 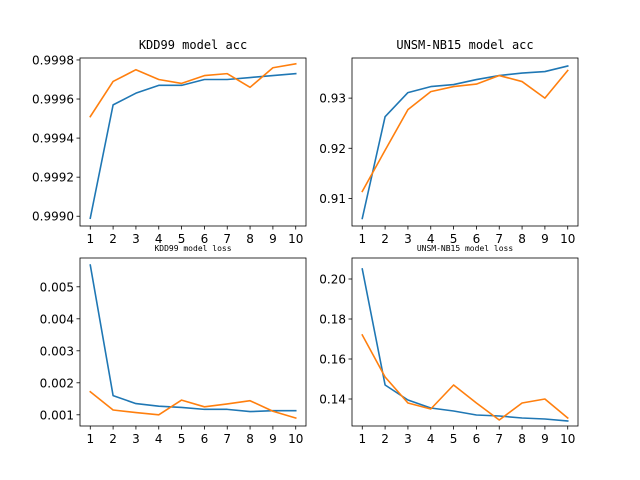 What do you see at coordinates (57, 383) in the screenshot?
I see `y-tick-label: 0.002` at bounding box center [57, 383].